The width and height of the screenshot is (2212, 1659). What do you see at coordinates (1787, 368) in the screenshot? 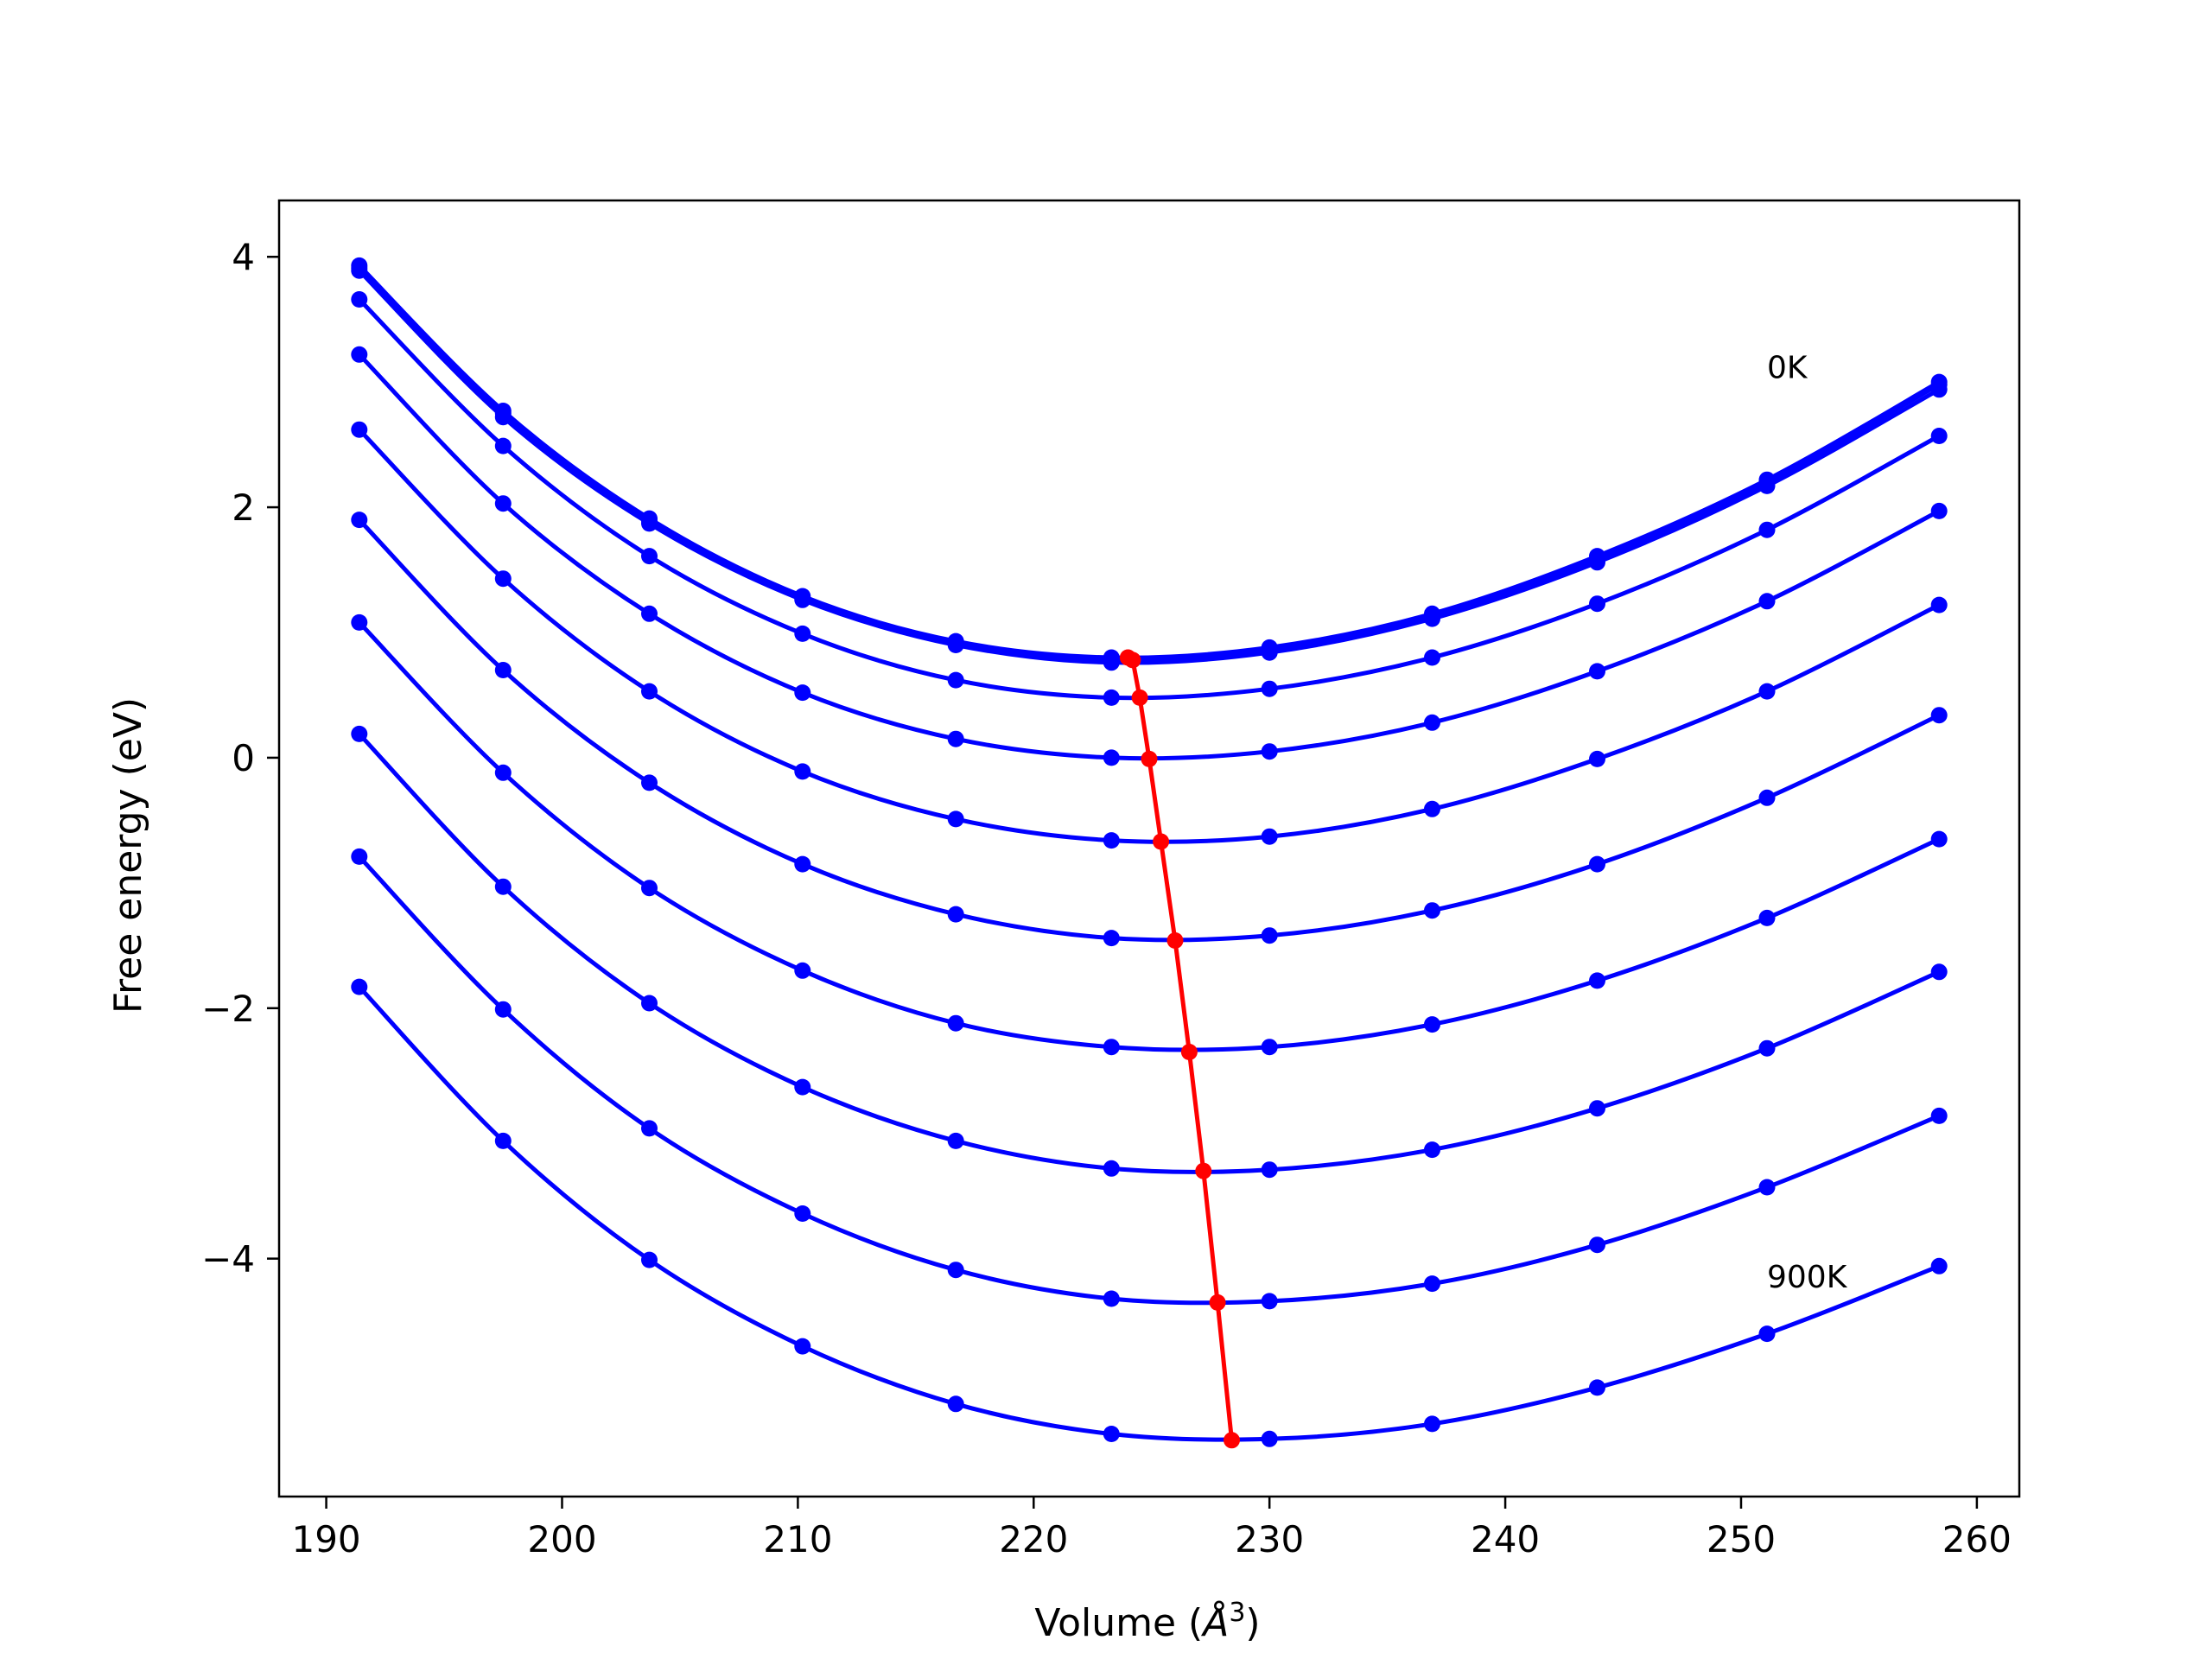
I see `annotation-0: 0K` at bounding box center [1787, 368].